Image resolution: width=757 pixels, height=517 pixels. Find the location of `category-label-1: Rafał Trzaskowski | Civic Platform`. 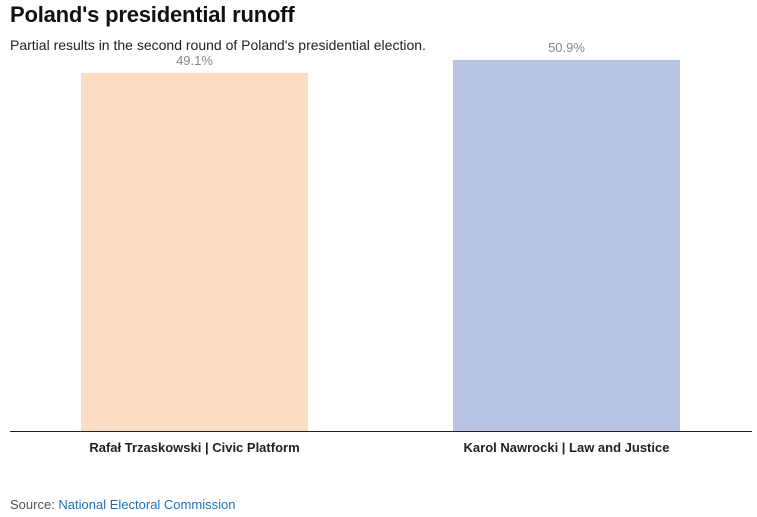

category-label-1: Rafał Trzaskowski | Civic Platform is located at coordinates (194, 447).